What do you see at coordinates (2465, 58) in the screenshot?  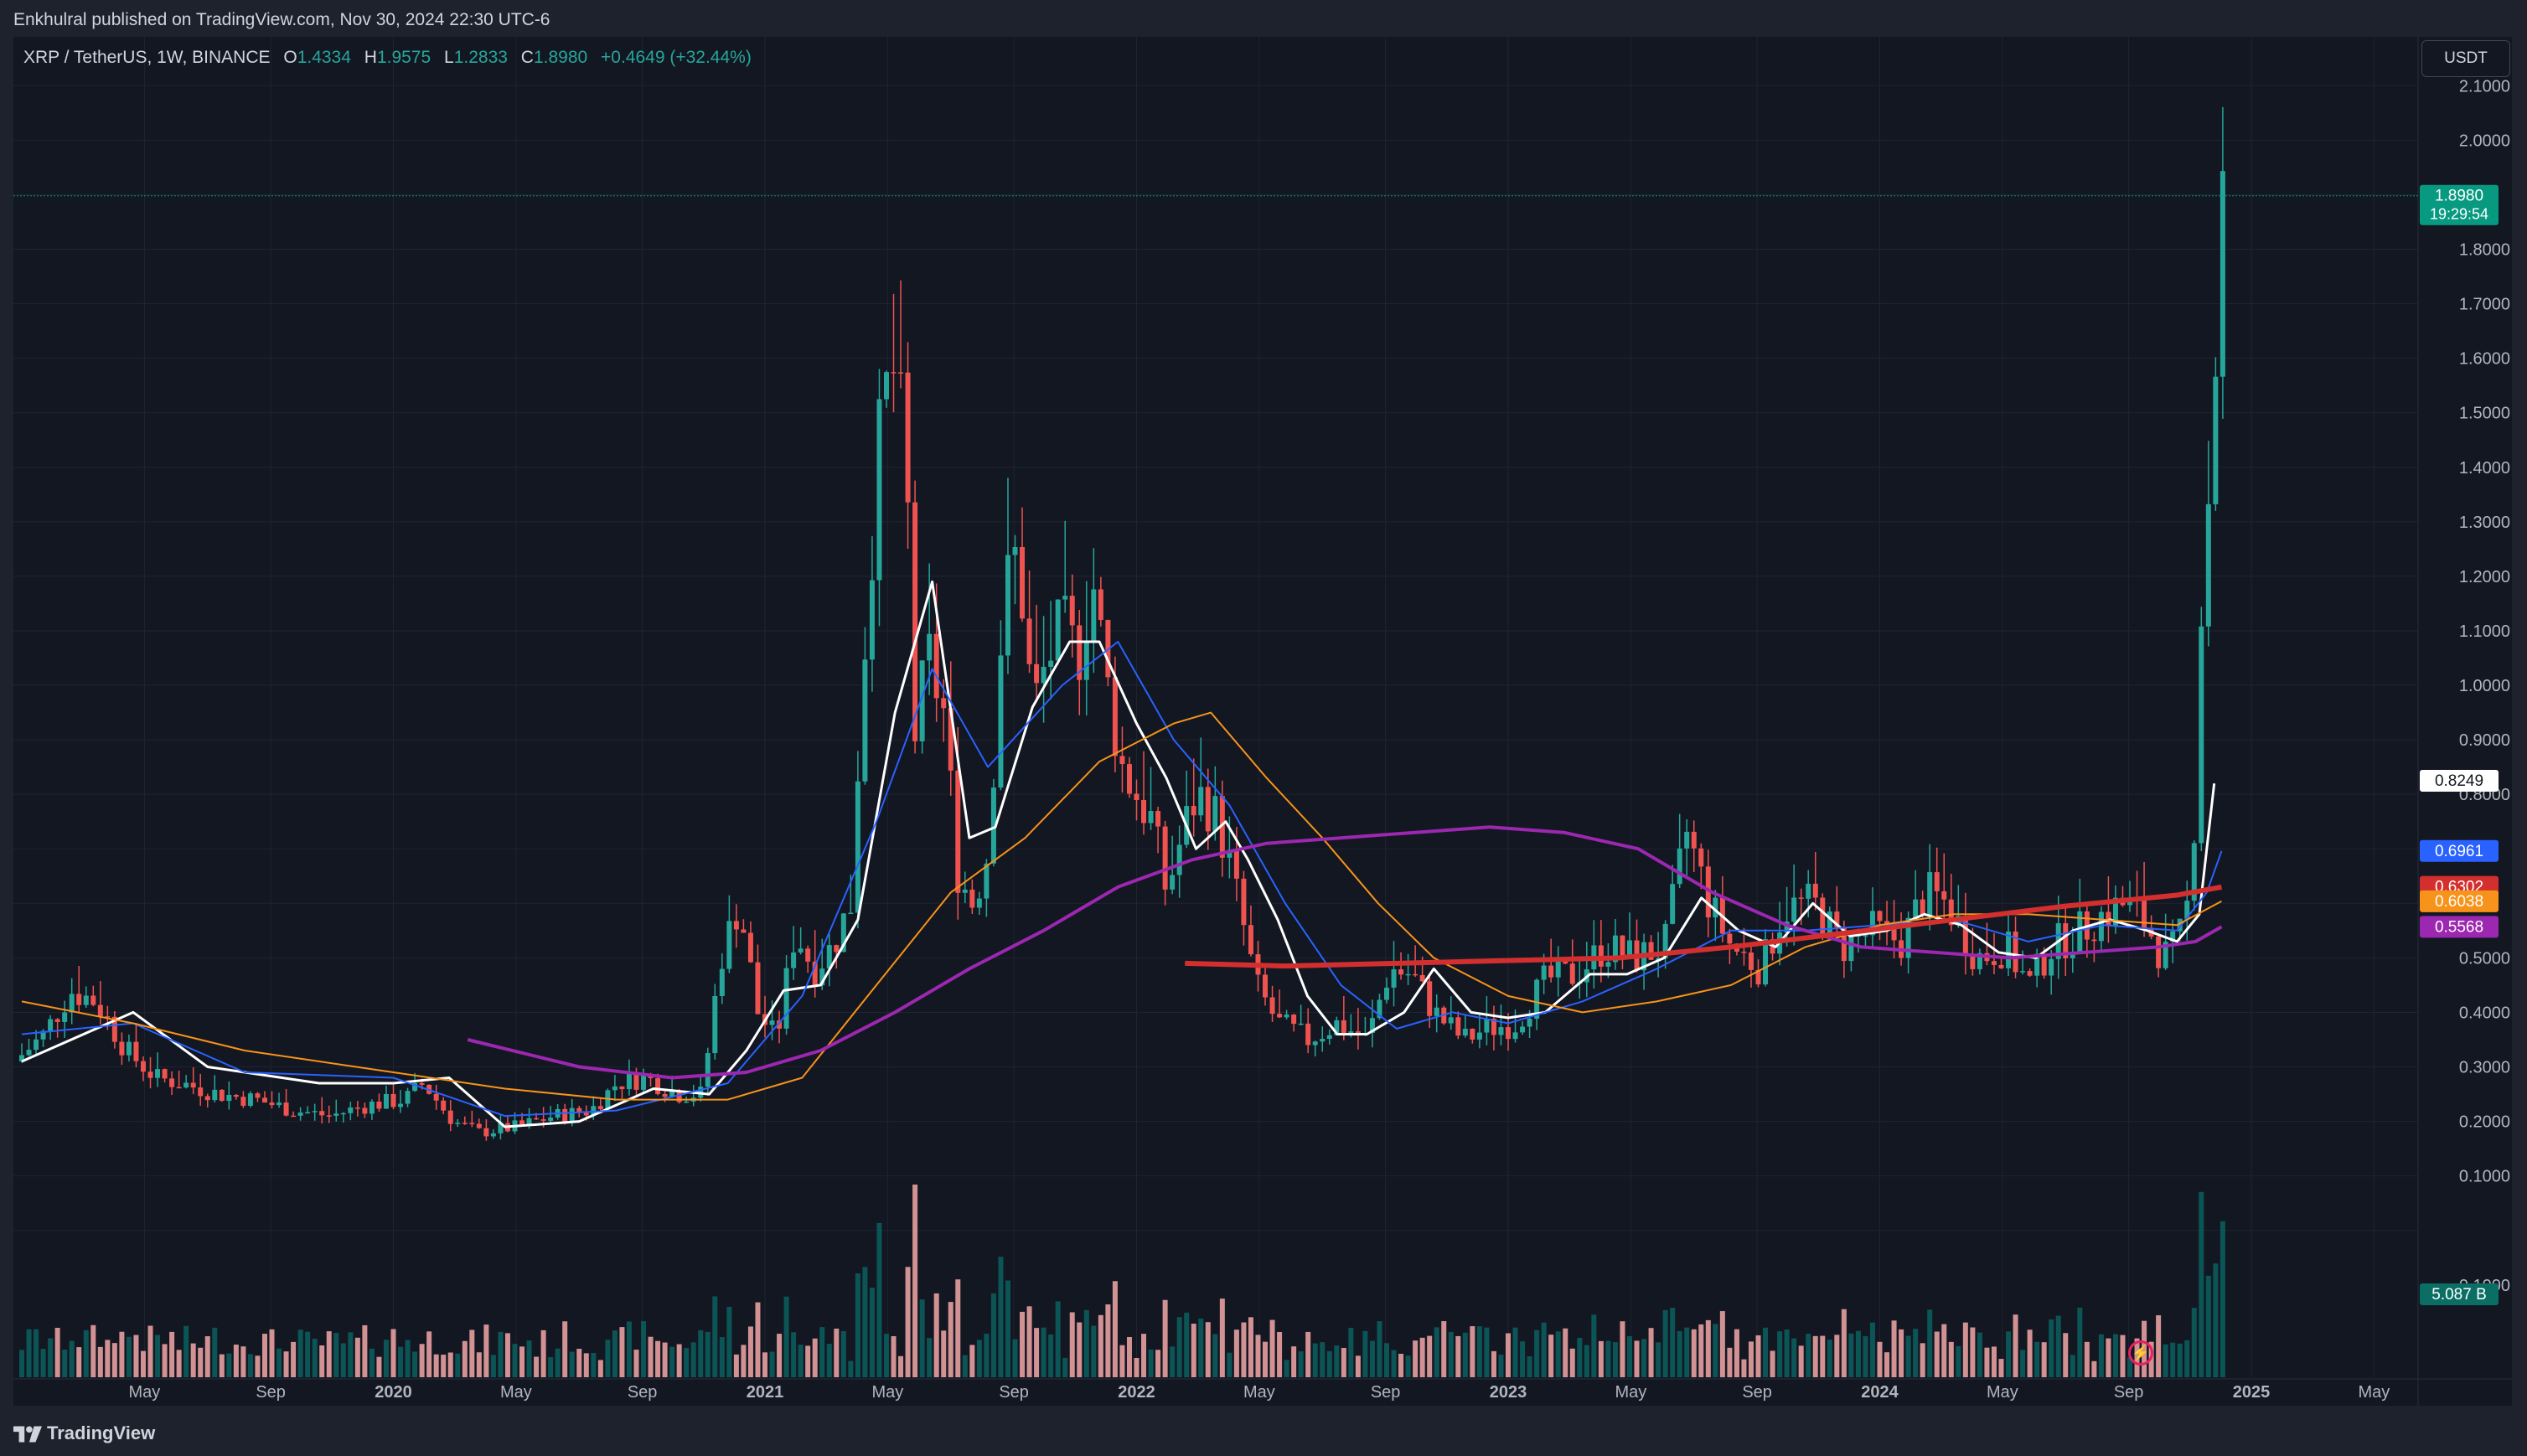 I see `currency-button: USDT` at bounding box center [2465, 58].